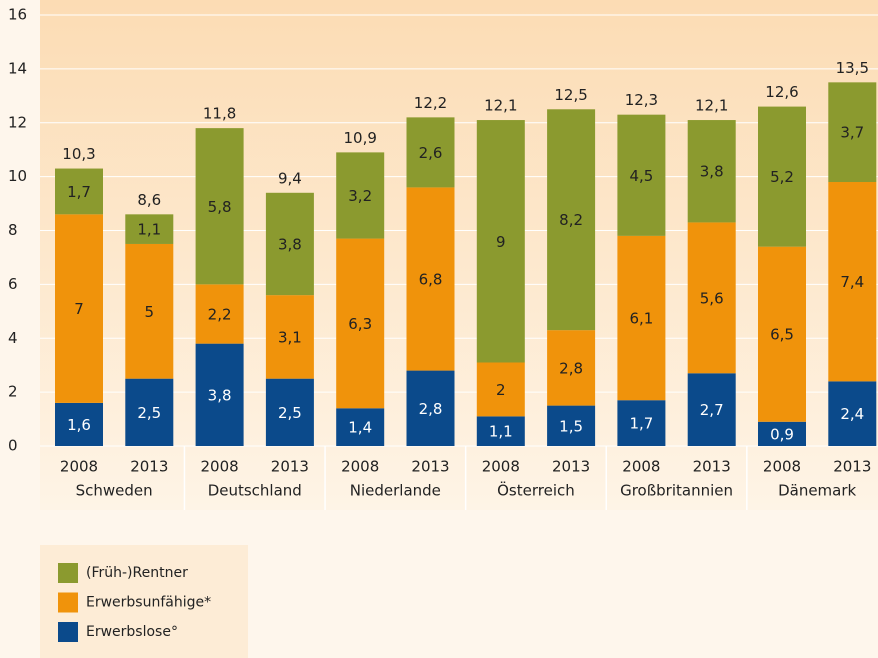  I want to click on segment-label: 6,5, so click(782, 335).